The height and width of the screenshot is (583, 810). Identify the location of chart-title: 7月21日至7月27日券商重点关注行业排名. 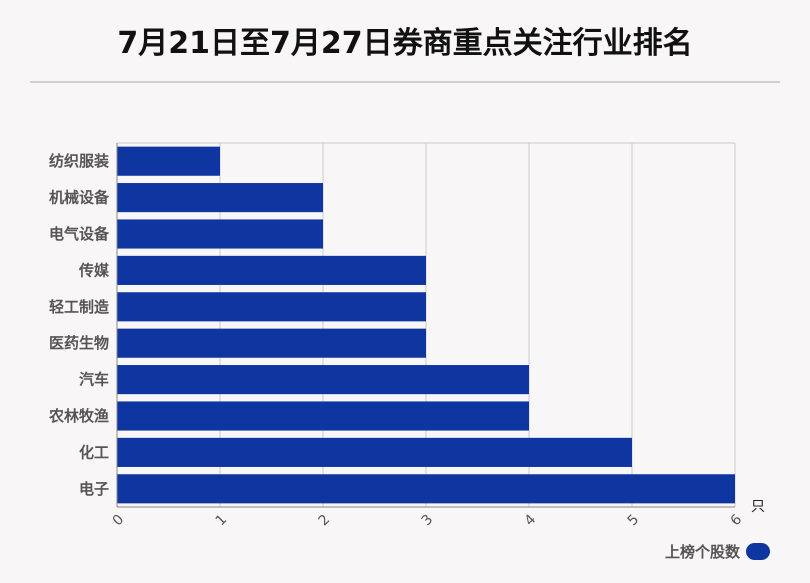
(405, 43).